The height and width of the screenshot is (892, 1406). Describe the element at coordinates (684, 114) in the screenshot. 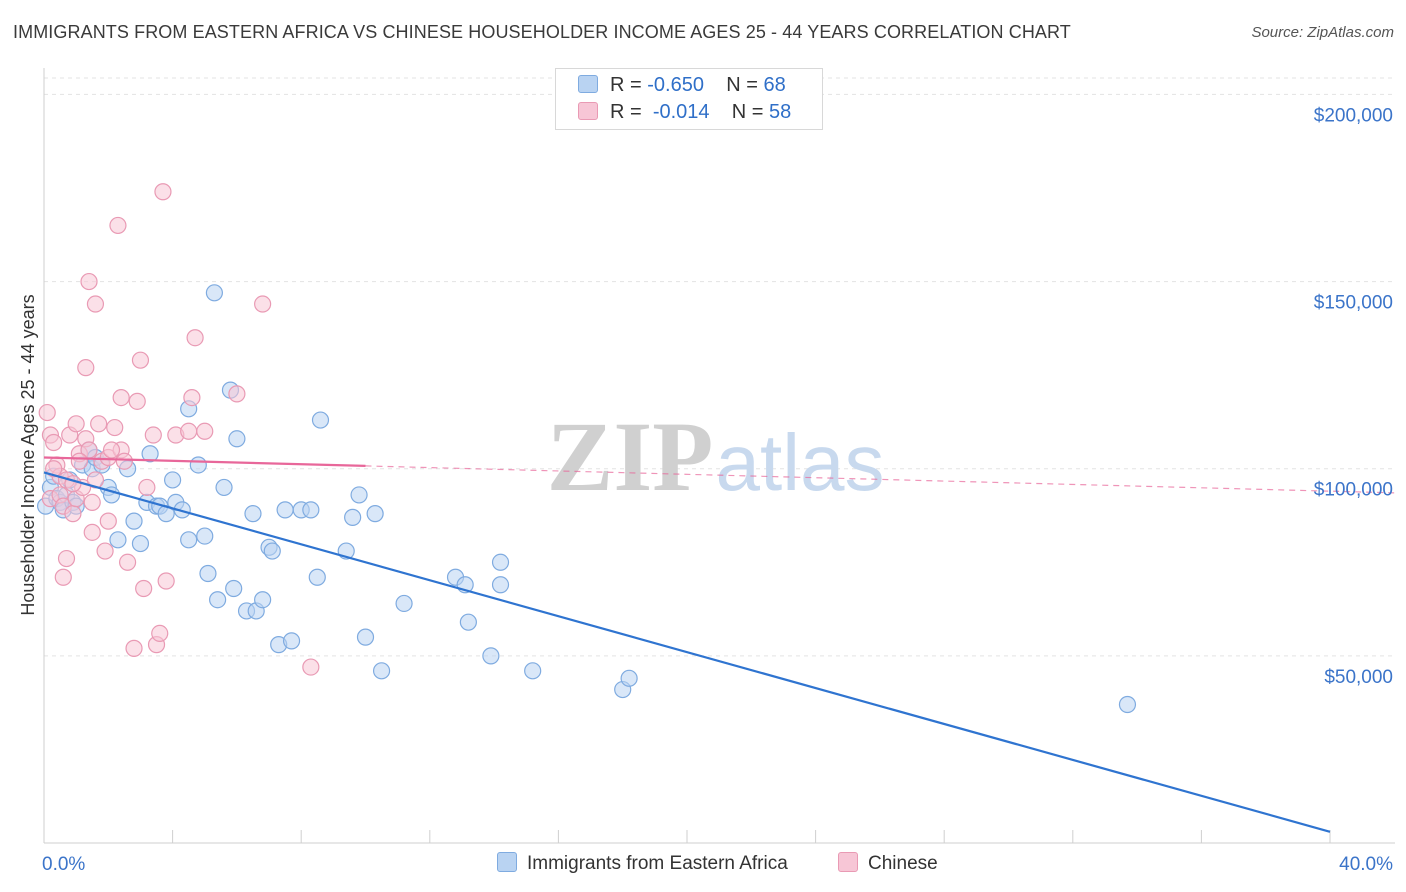

I see `legend-row-chinese: R = -0.014 N = 58` at that location.